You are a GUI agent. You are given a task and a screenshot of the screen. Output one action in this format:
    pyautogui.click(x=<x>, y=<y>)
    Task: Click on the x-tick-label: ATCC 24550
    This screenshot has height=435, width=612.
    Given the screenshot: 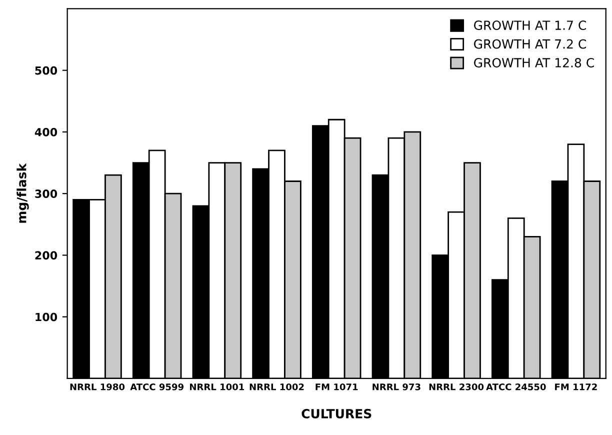 What is the action you would take?
    pyautogui.click(x=516, y=386)
    